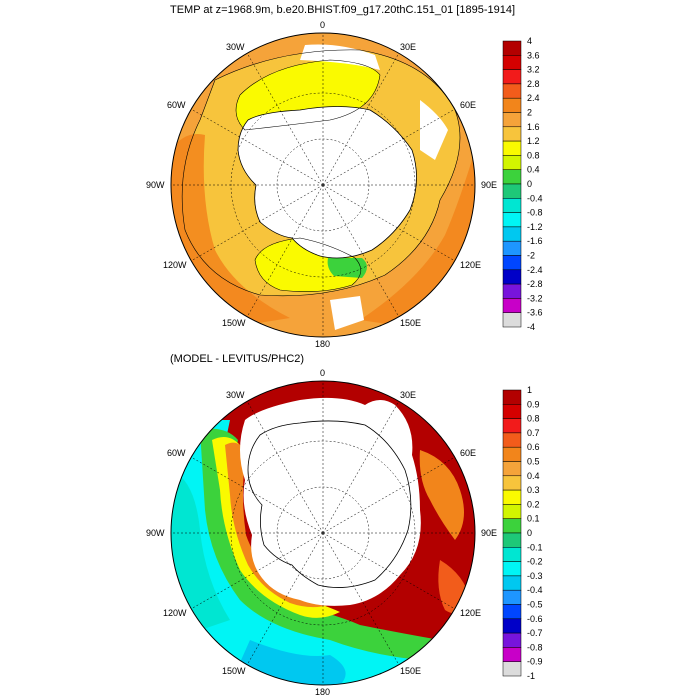 The width and height of the screenshot is (700, 700). What do you see at coordinates (434, 130) in the screenshot?
I see `masked-region-east` at bounding box center [434, 130].